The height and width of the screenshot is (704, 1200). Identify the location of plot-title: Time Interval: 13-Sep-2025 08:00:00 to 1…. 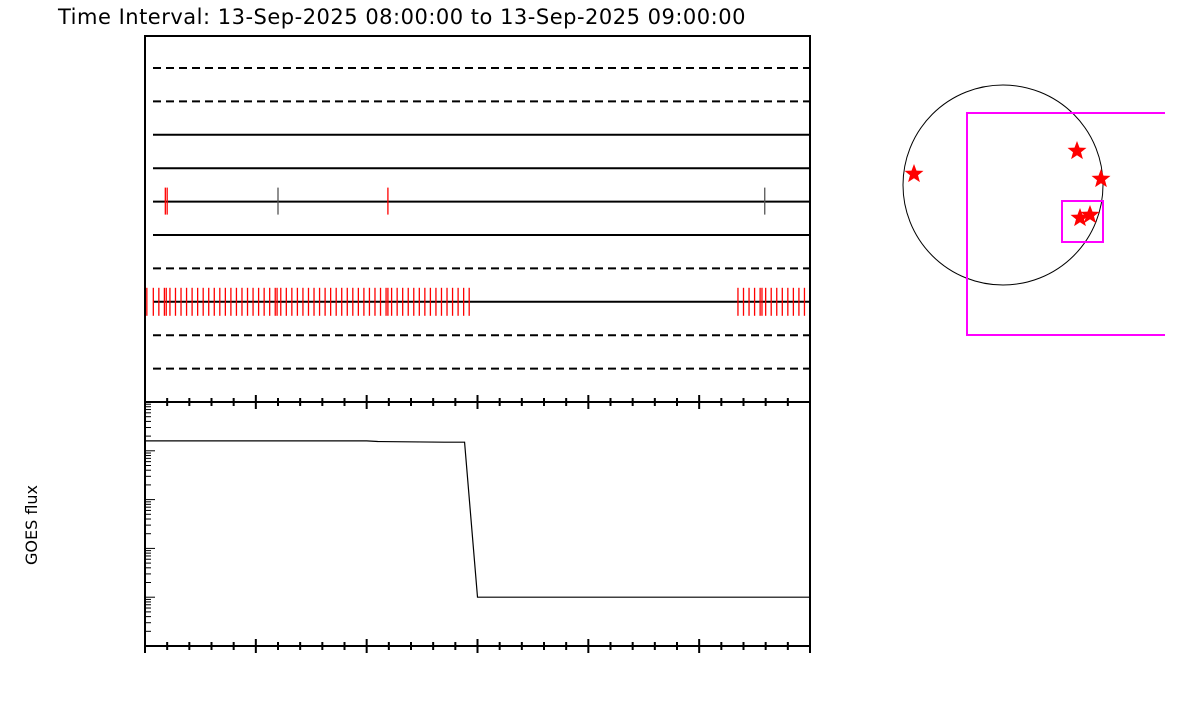
(401, 17).